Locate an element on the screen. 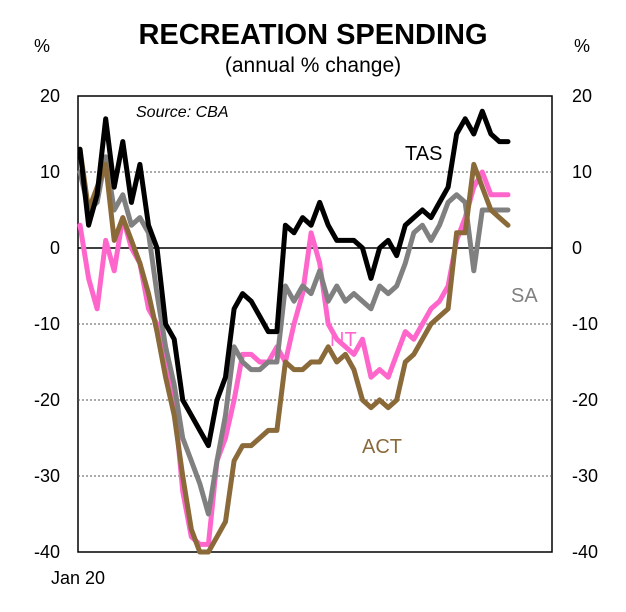 This screenshot has height=612, width=626. right-y-tick-label: -40 is located at coordinates (585, 552).